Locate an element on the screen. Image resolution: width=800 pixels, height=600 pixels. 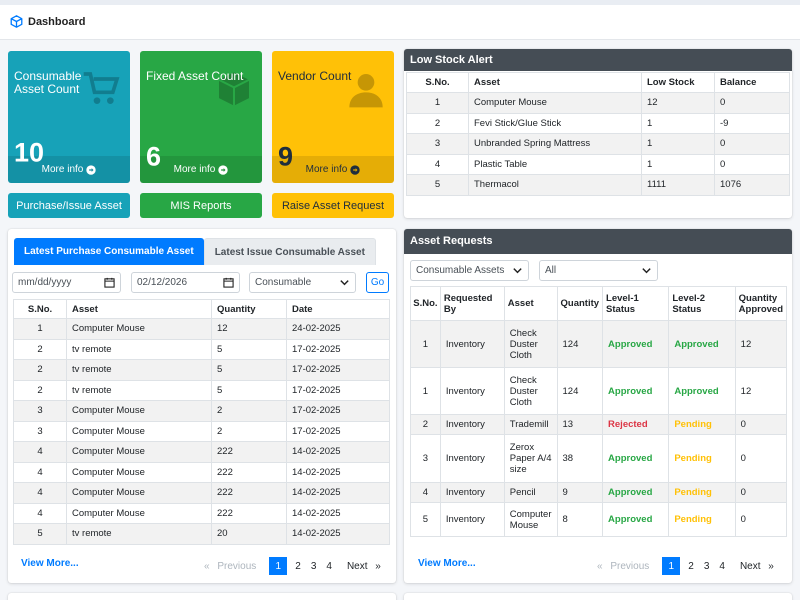
table-row: 5 tv remote 20 14-02-2025 is located at coordinates (201, 534).